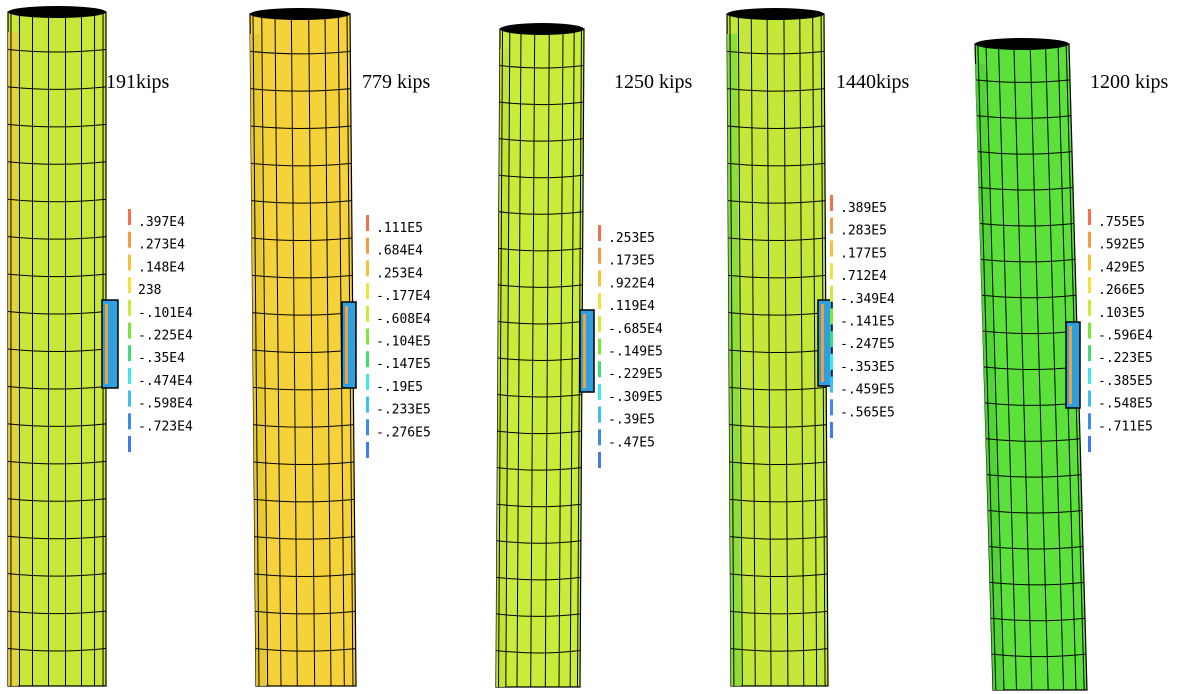 This screenshot has height=694, width=1197. What do you see at coordinates (867, 412) in the screenshot?
I see `legend-value: -.565E5` at bounding box center [867, 412].